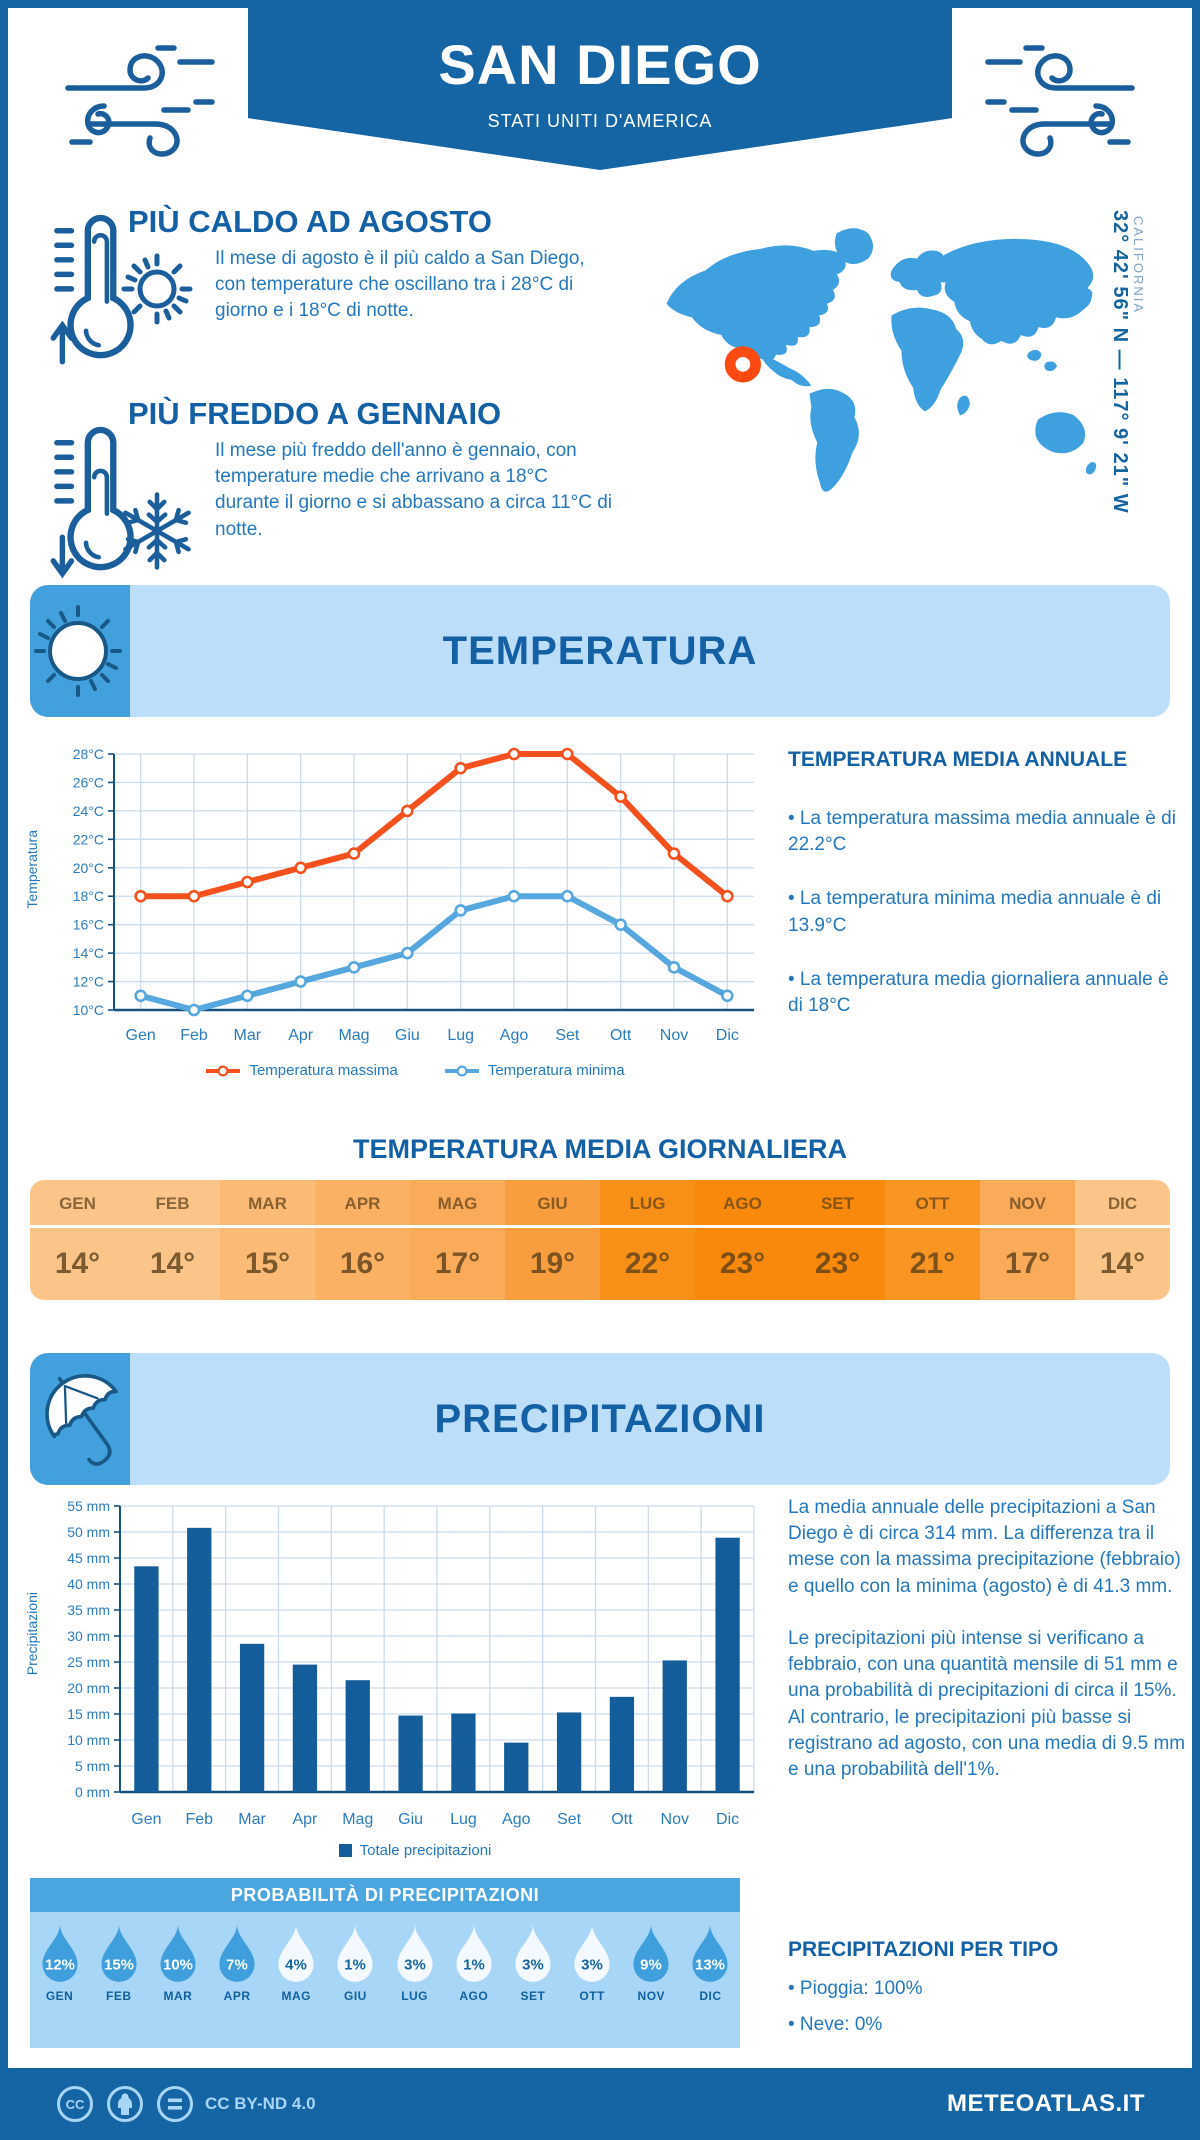 The height and width of the screenshot is (2140, 1200). Describe the element at coordinates (32, 869) in the screenshot. I see `temp-y-axis-title: Temperatura` at that location.